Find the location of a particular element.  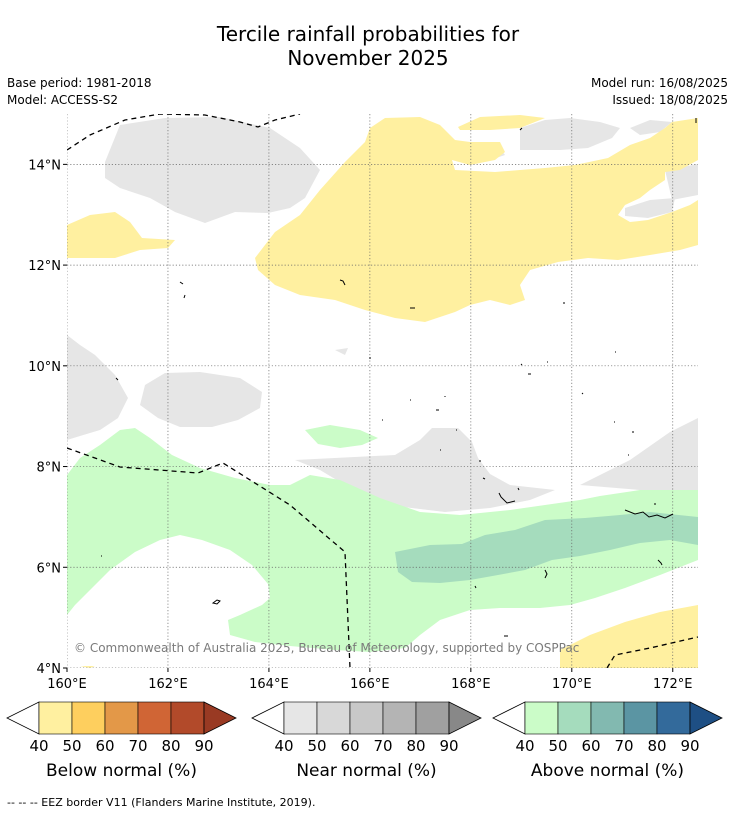

lon-tick-label-5: 170°E is located at coordinates (572, 684).